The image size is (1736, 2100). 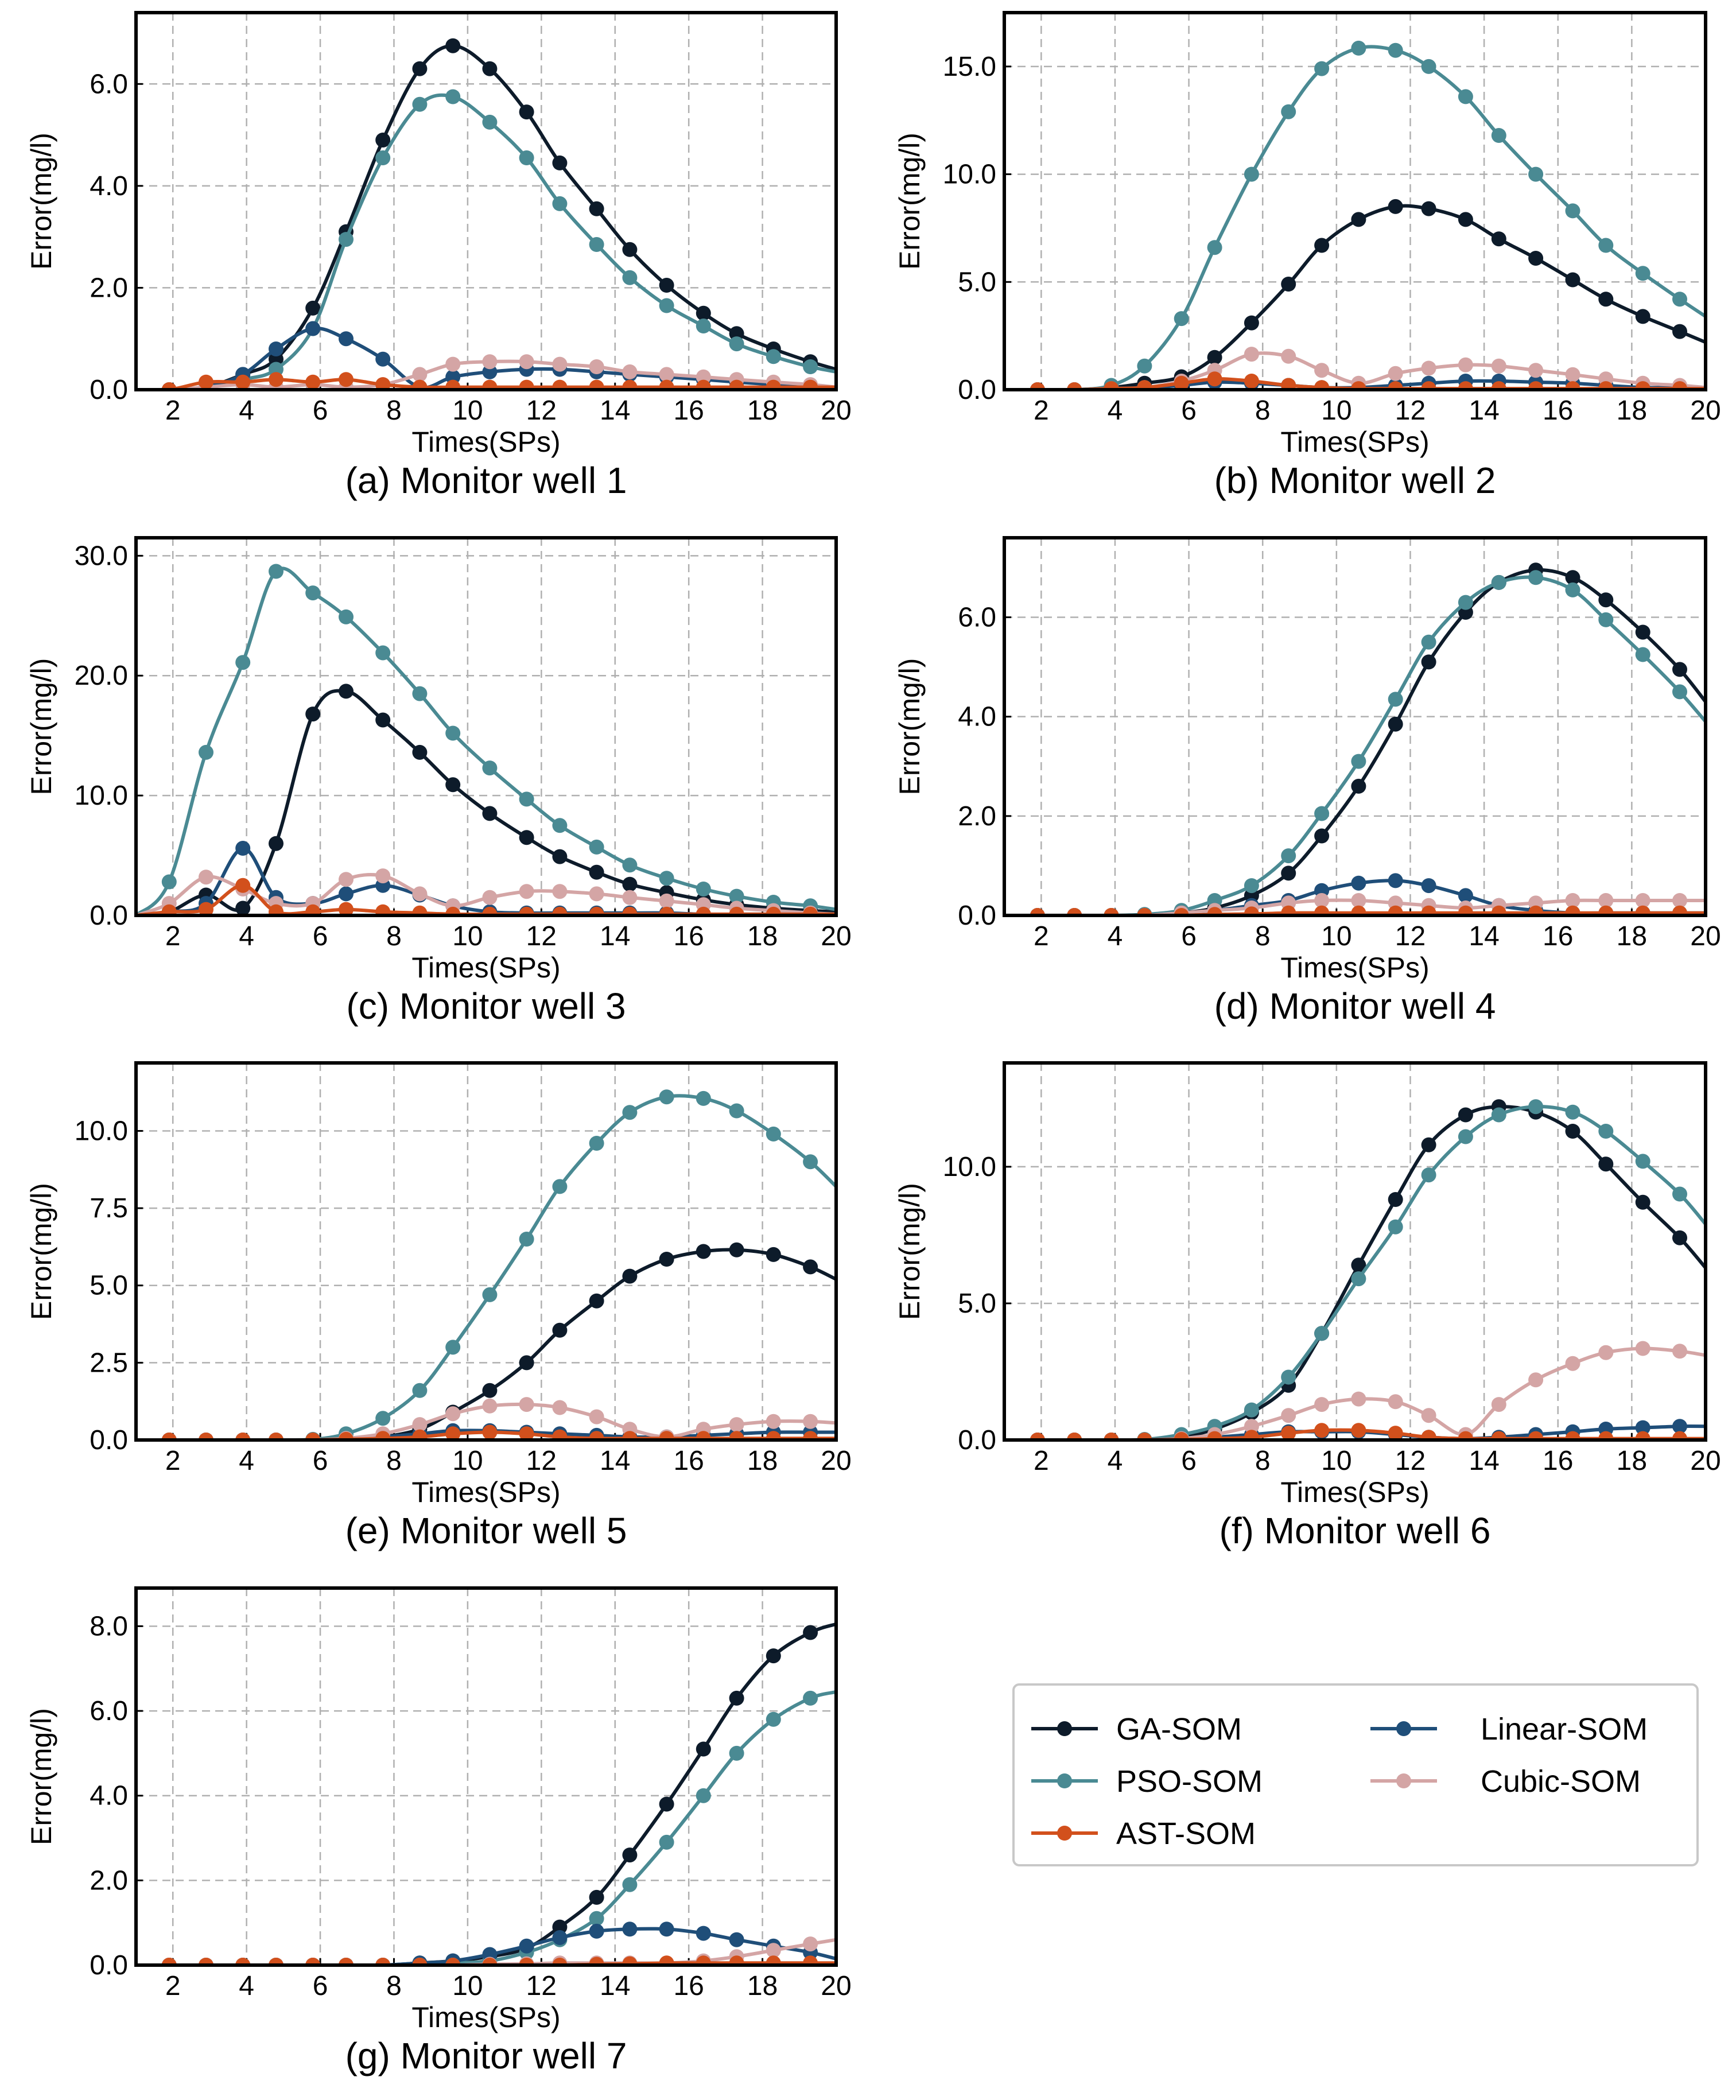 What do you see at coordinates (1403, 1728) in the screenshot?
I see `legend-marker-linear-som` at bounding box center [1403, 1728].